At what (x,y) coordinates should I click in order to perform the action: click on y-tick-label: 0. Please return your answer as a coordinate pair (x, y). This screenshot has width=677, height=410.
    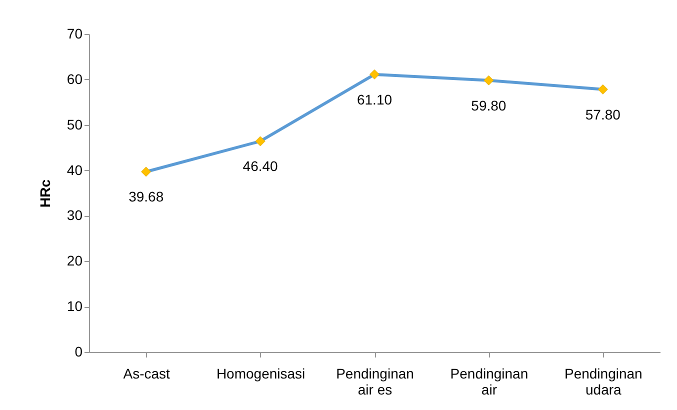
    Looking at the image, I should click on (78, 352).